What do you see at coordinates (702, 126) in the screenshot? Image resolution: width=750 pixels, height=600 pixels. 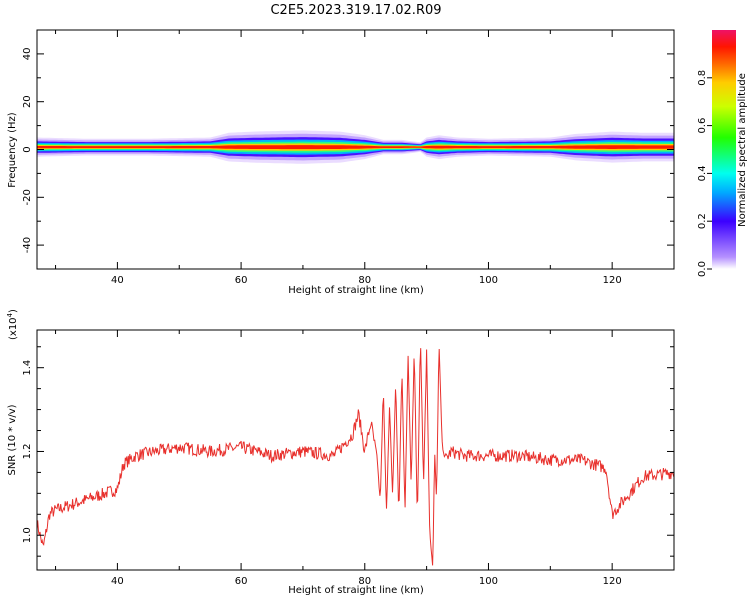 I see `colorbar-tick-label-3: 0.6` at bounding box center [702, 126].